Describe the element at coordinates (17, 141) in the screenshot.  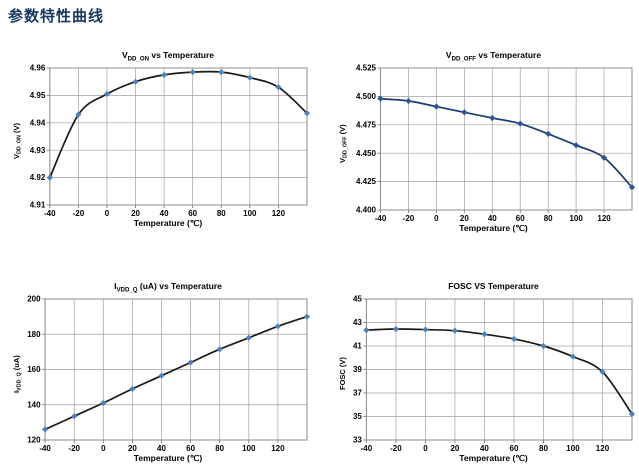
I see `y-axis-label: VDD_ON (V)` at that location.